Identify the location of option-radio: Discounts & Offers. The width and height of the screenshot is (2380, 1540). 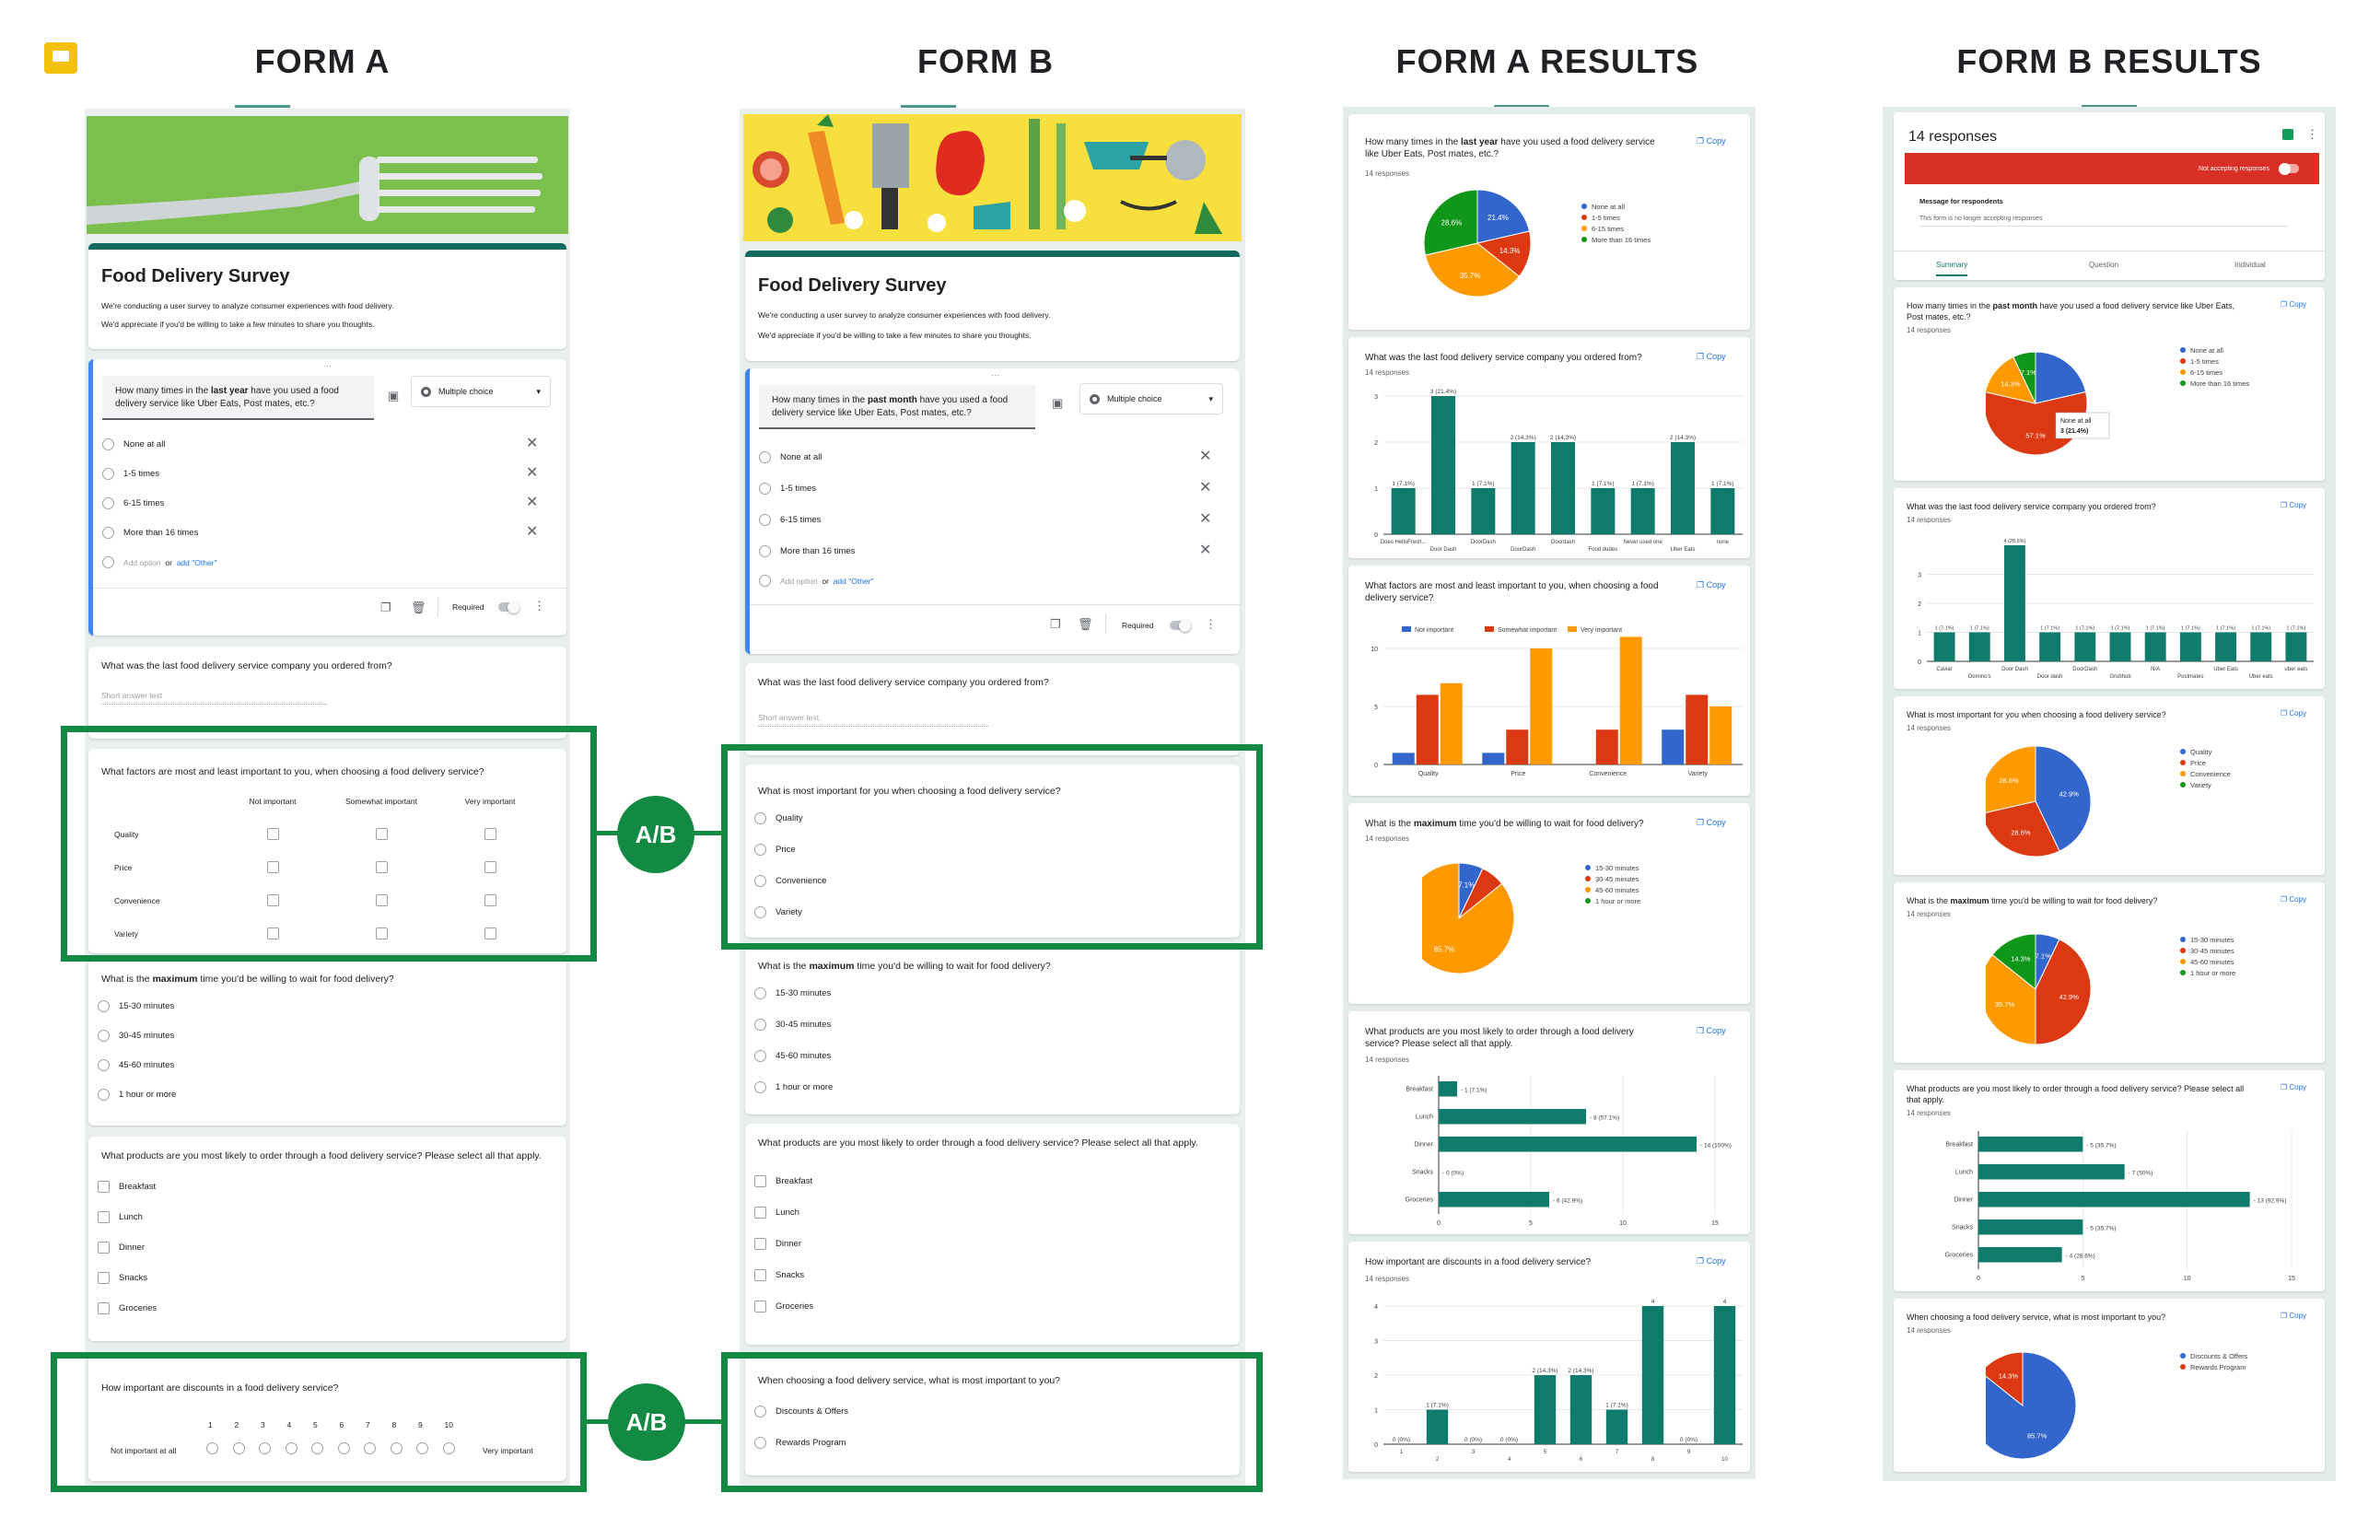
(801, 1412).